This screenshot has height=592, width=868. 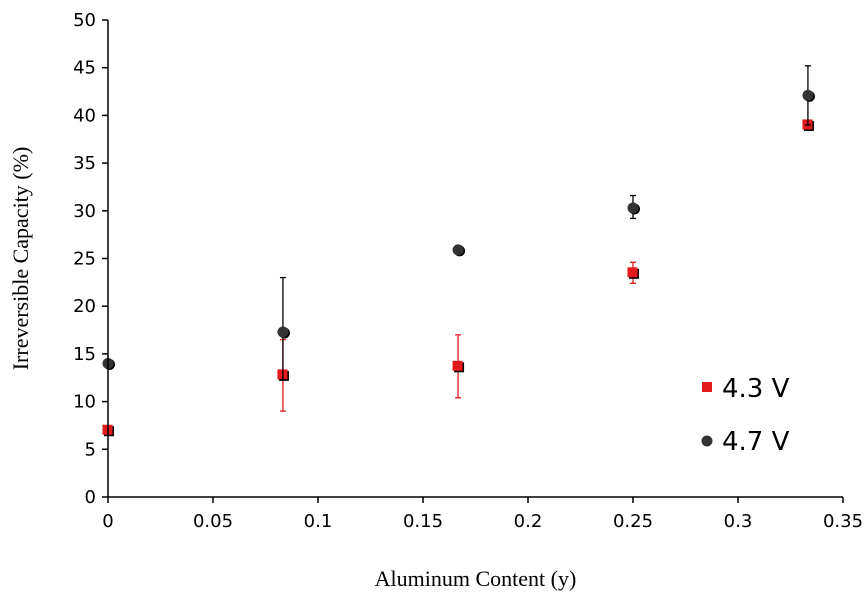 I want to click on x-tick-label: 0.2, so click(x=528, y=521).